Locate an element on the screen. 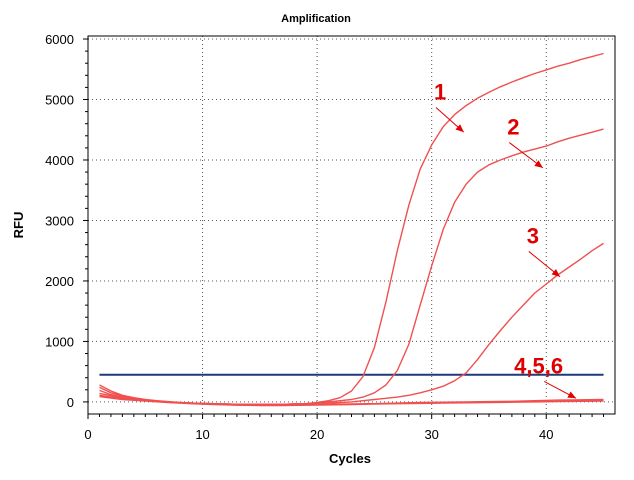  x-tick-label-1: 10 is located at coordinates (202, 434).